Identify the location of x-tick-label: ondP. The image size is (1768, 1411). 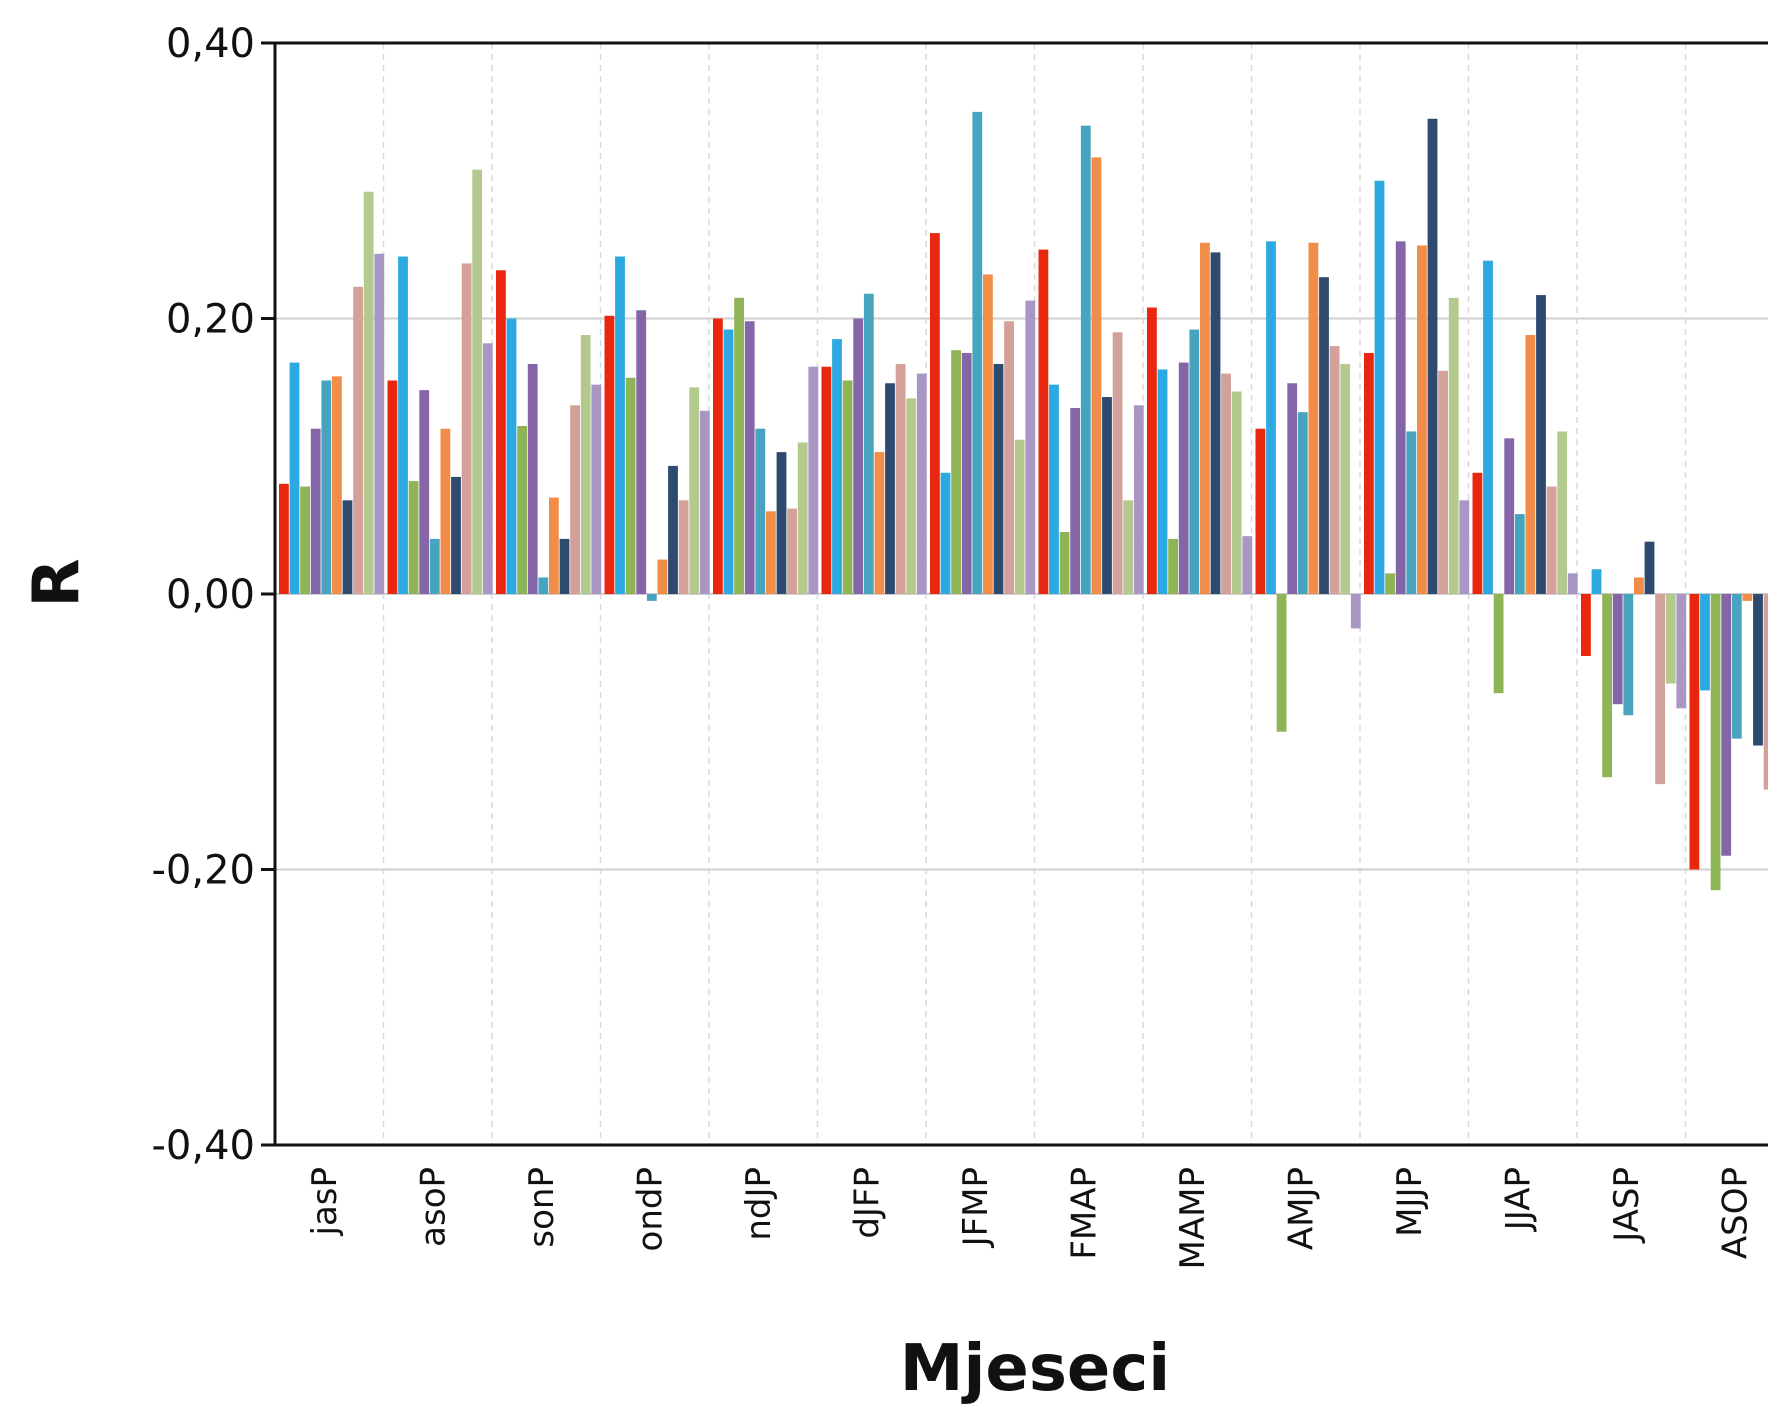
(650, 1209).